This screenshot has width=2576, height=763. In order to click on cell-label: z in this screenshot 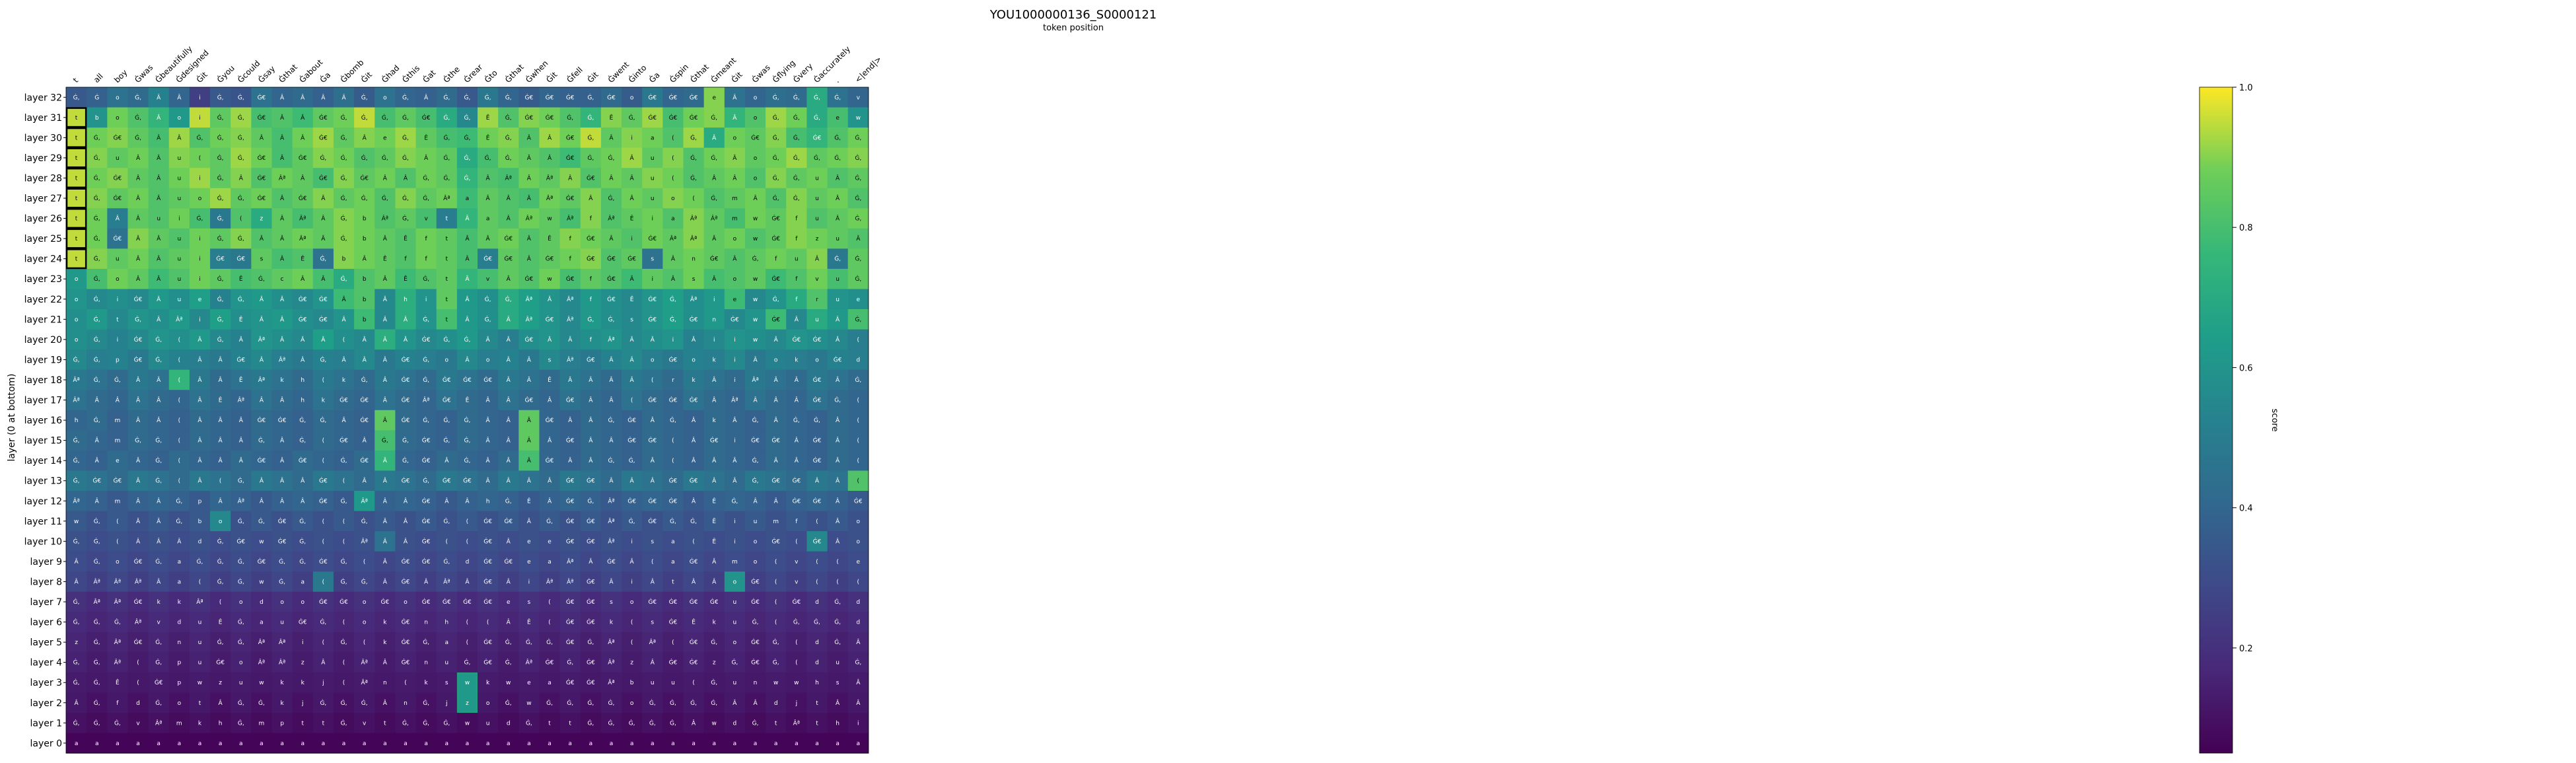, I will do `click(302, 663)`.